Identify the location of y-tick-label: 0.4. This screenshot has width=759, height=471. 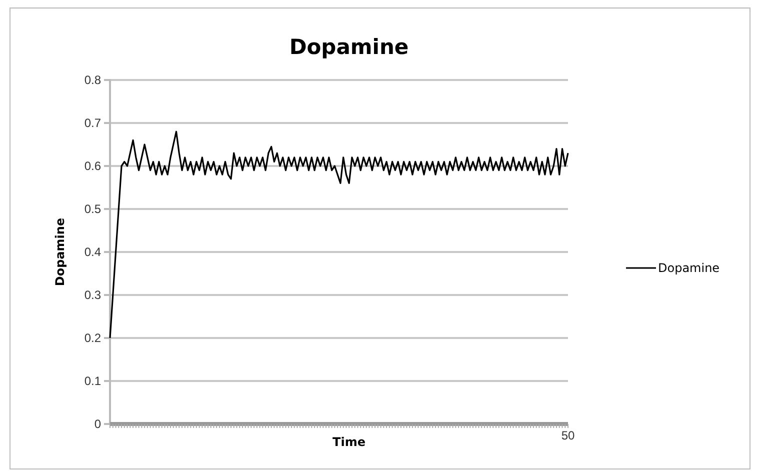
(93, 251).